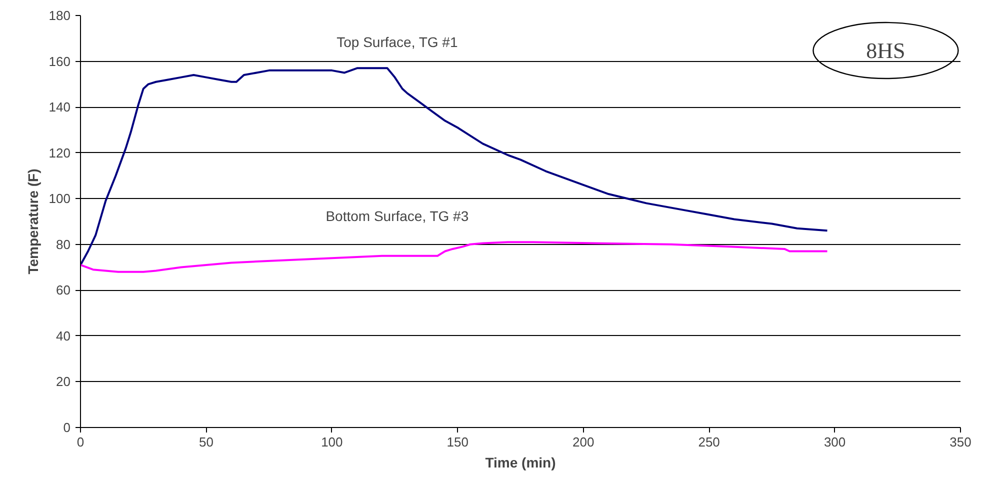 The image size is (982, 489). I want to click on line-series, so click(454, 257).